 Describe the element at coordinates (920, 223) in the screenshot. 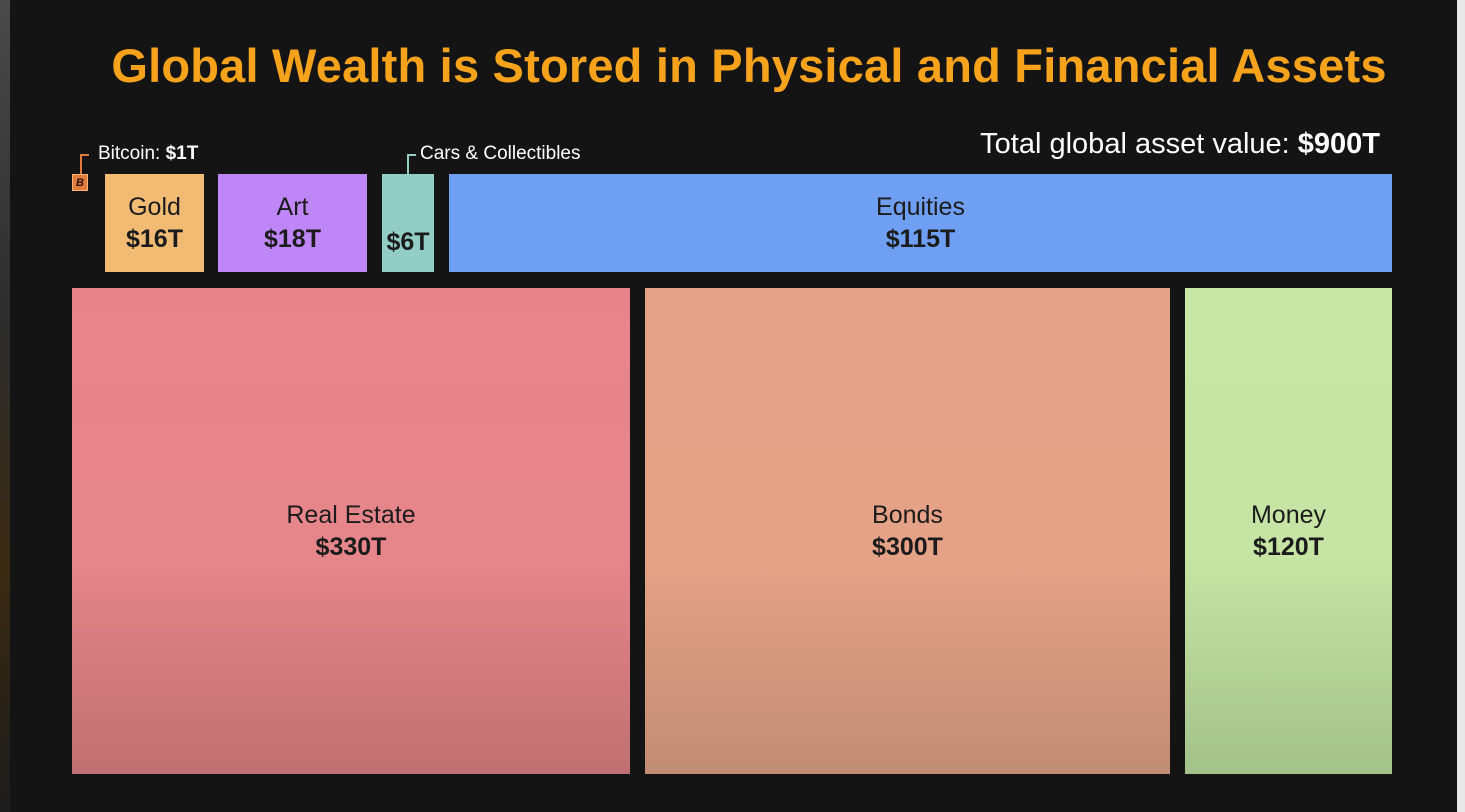

I see `tile-equities: Equities $115T` at that location.